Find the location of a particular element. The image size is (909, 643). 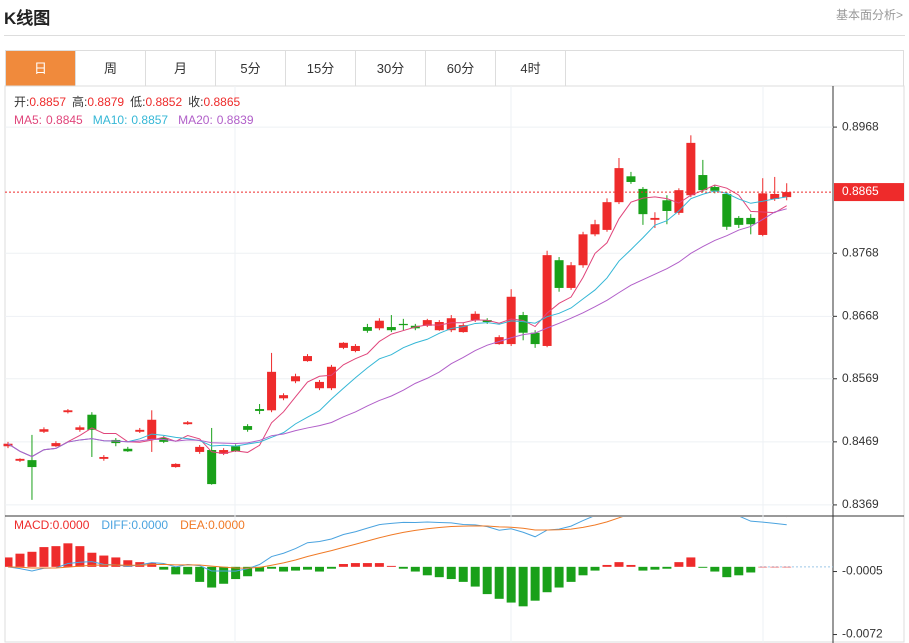

last-price-box is located at coordinates (869, 192).